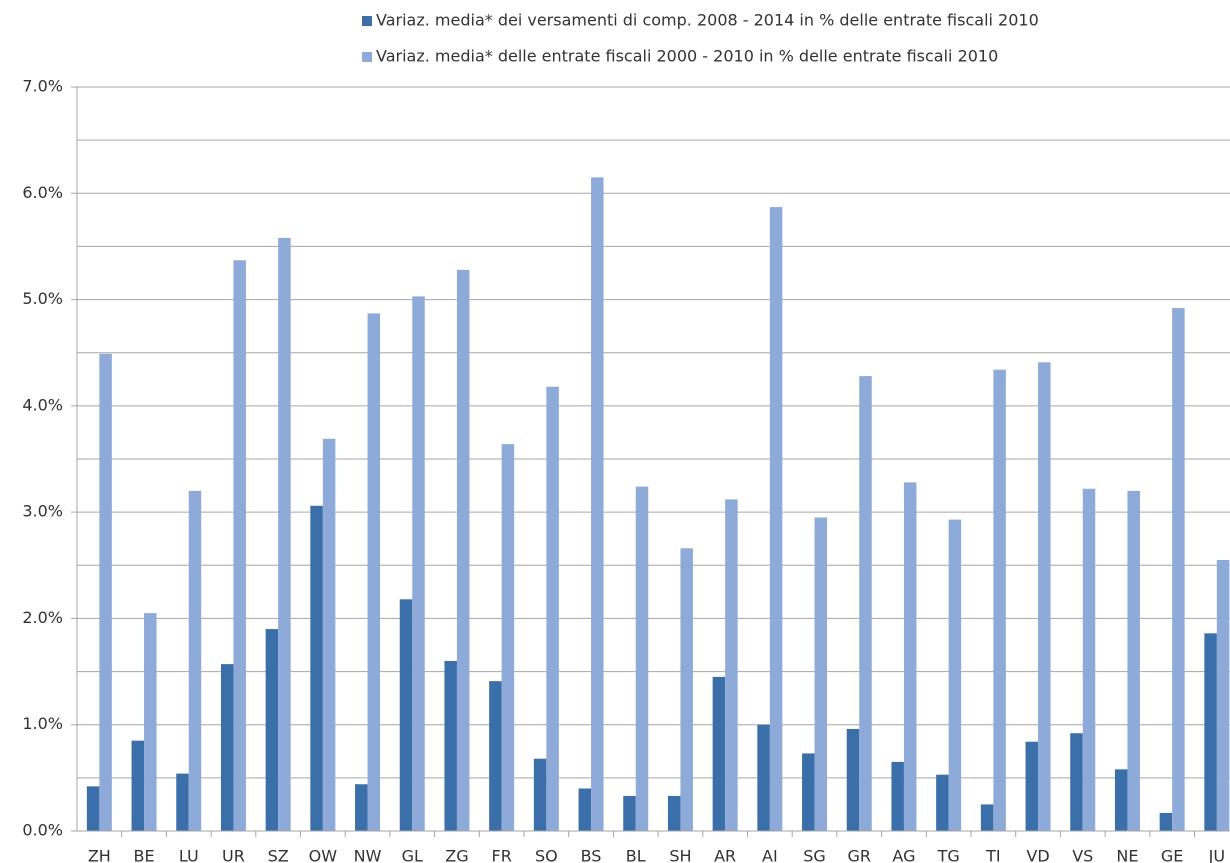 The width and height of the screenshot is (1230, 863). What do you see at coordinates (99, 855) in the screenshot?
I see `x-tick-label: ZH` at bounding box center [99, 855].